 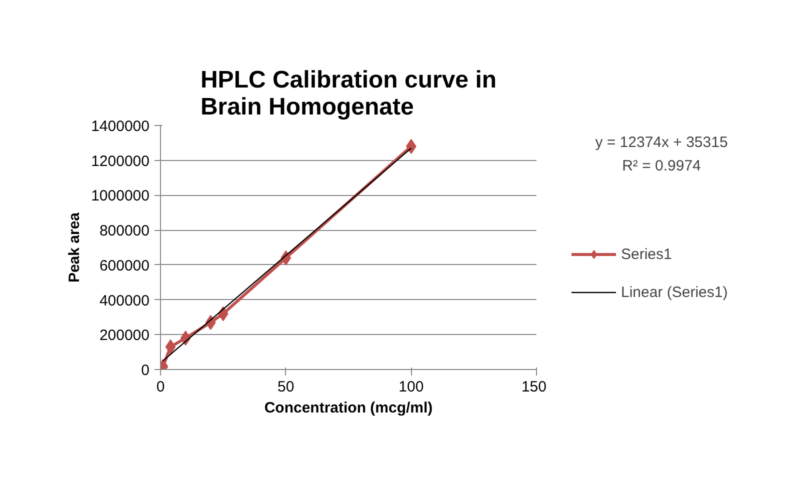 What do you see at coordinates (348, 93) in the screenshot?
I see `chart-title: HPLC Calibration curve in Brain Homogenate` at bounding box center [348, 93].